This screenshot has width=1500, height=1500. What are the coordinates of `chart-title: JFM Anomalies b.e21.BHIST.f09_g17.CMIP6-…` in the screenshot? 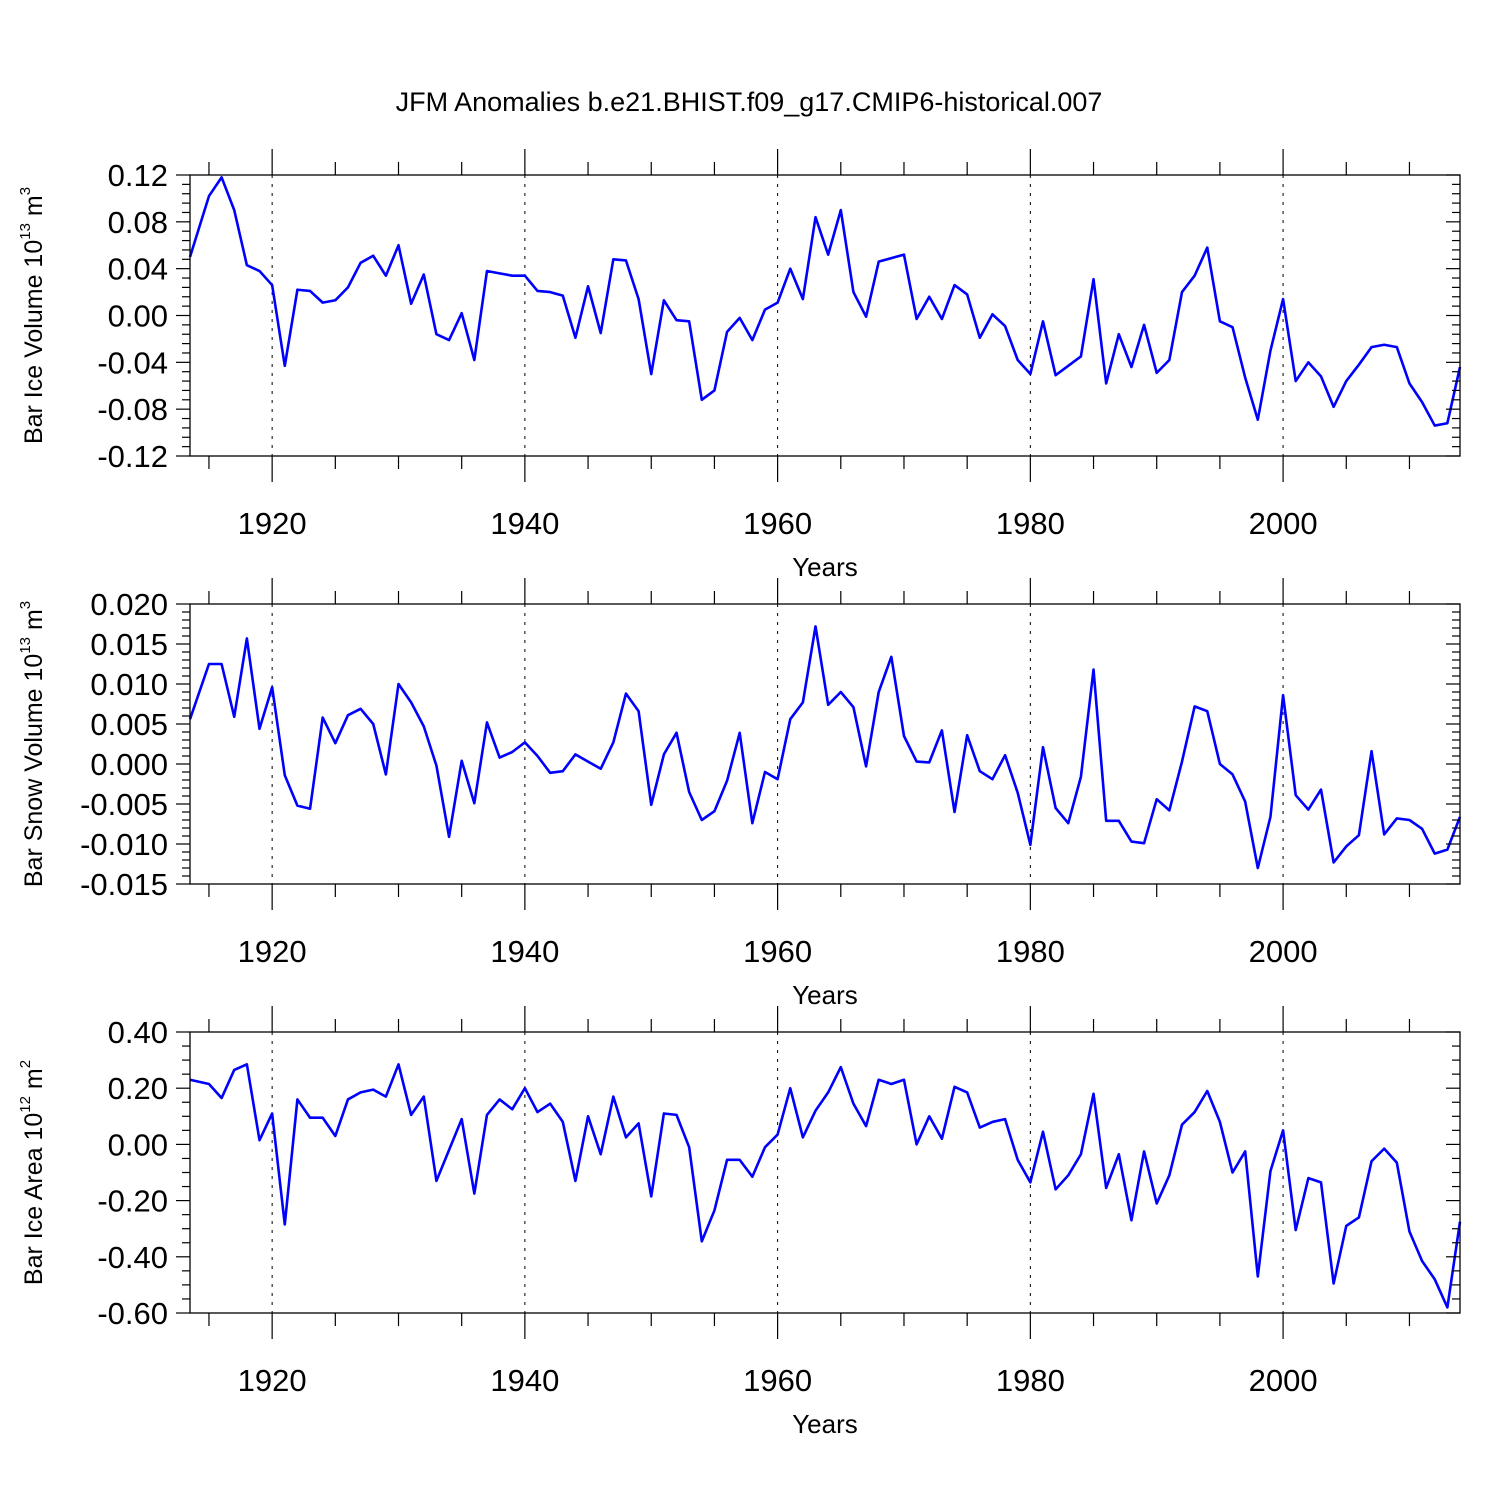 It's located at (749, 102).